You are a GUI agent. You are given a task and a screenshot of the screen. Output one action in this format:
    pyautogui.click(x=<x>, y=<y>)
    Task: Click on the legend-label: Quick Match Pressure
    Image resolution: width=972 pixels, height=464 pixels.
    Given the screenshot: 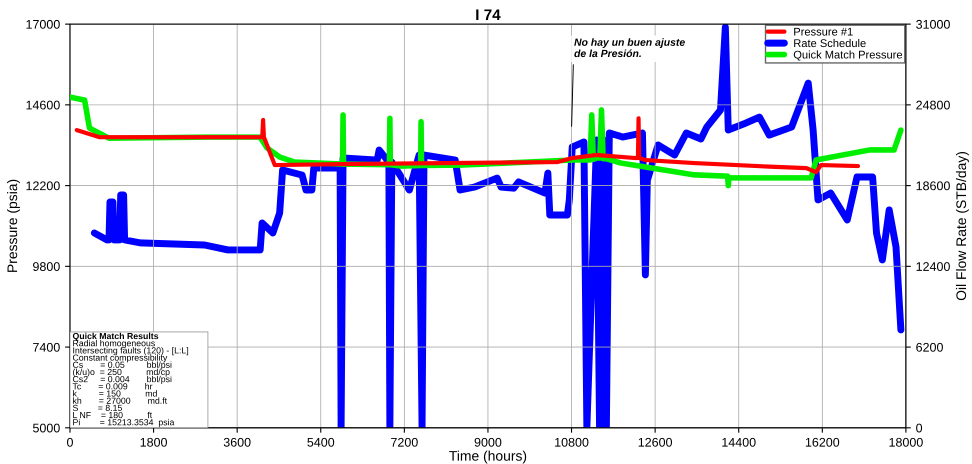 What is the action you would take?
    pyautogui.click(x=848, y=55)
    